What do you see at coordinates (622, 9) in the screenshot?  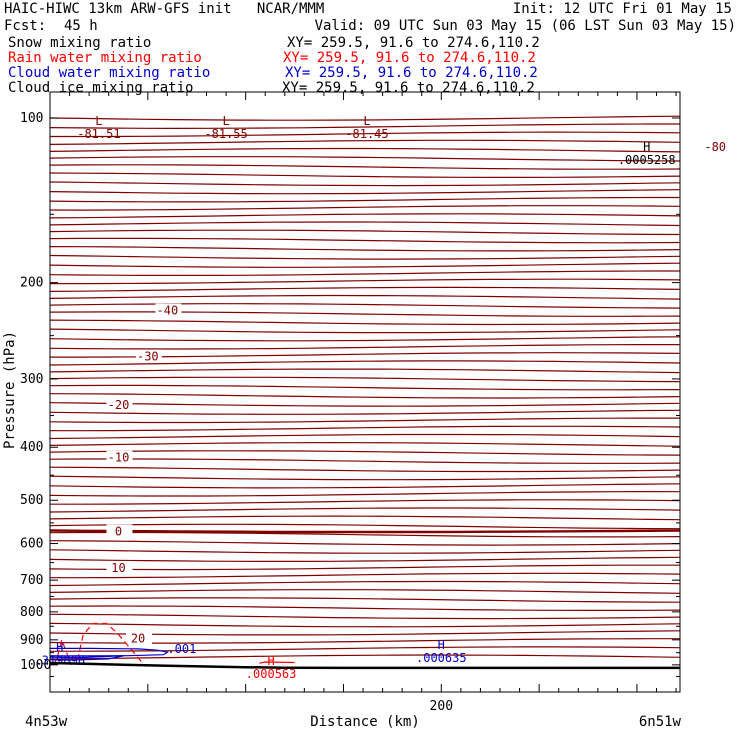 I see `header-init: Init: 12 UTC Fri 01 May 15` at bounding box center [622, 9].